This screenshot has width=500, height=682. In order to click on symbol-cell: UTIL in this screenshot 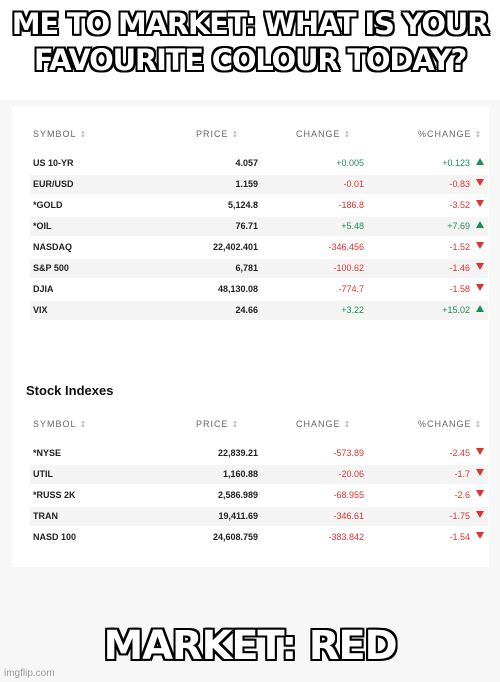, I will do `click(43, 474)`.